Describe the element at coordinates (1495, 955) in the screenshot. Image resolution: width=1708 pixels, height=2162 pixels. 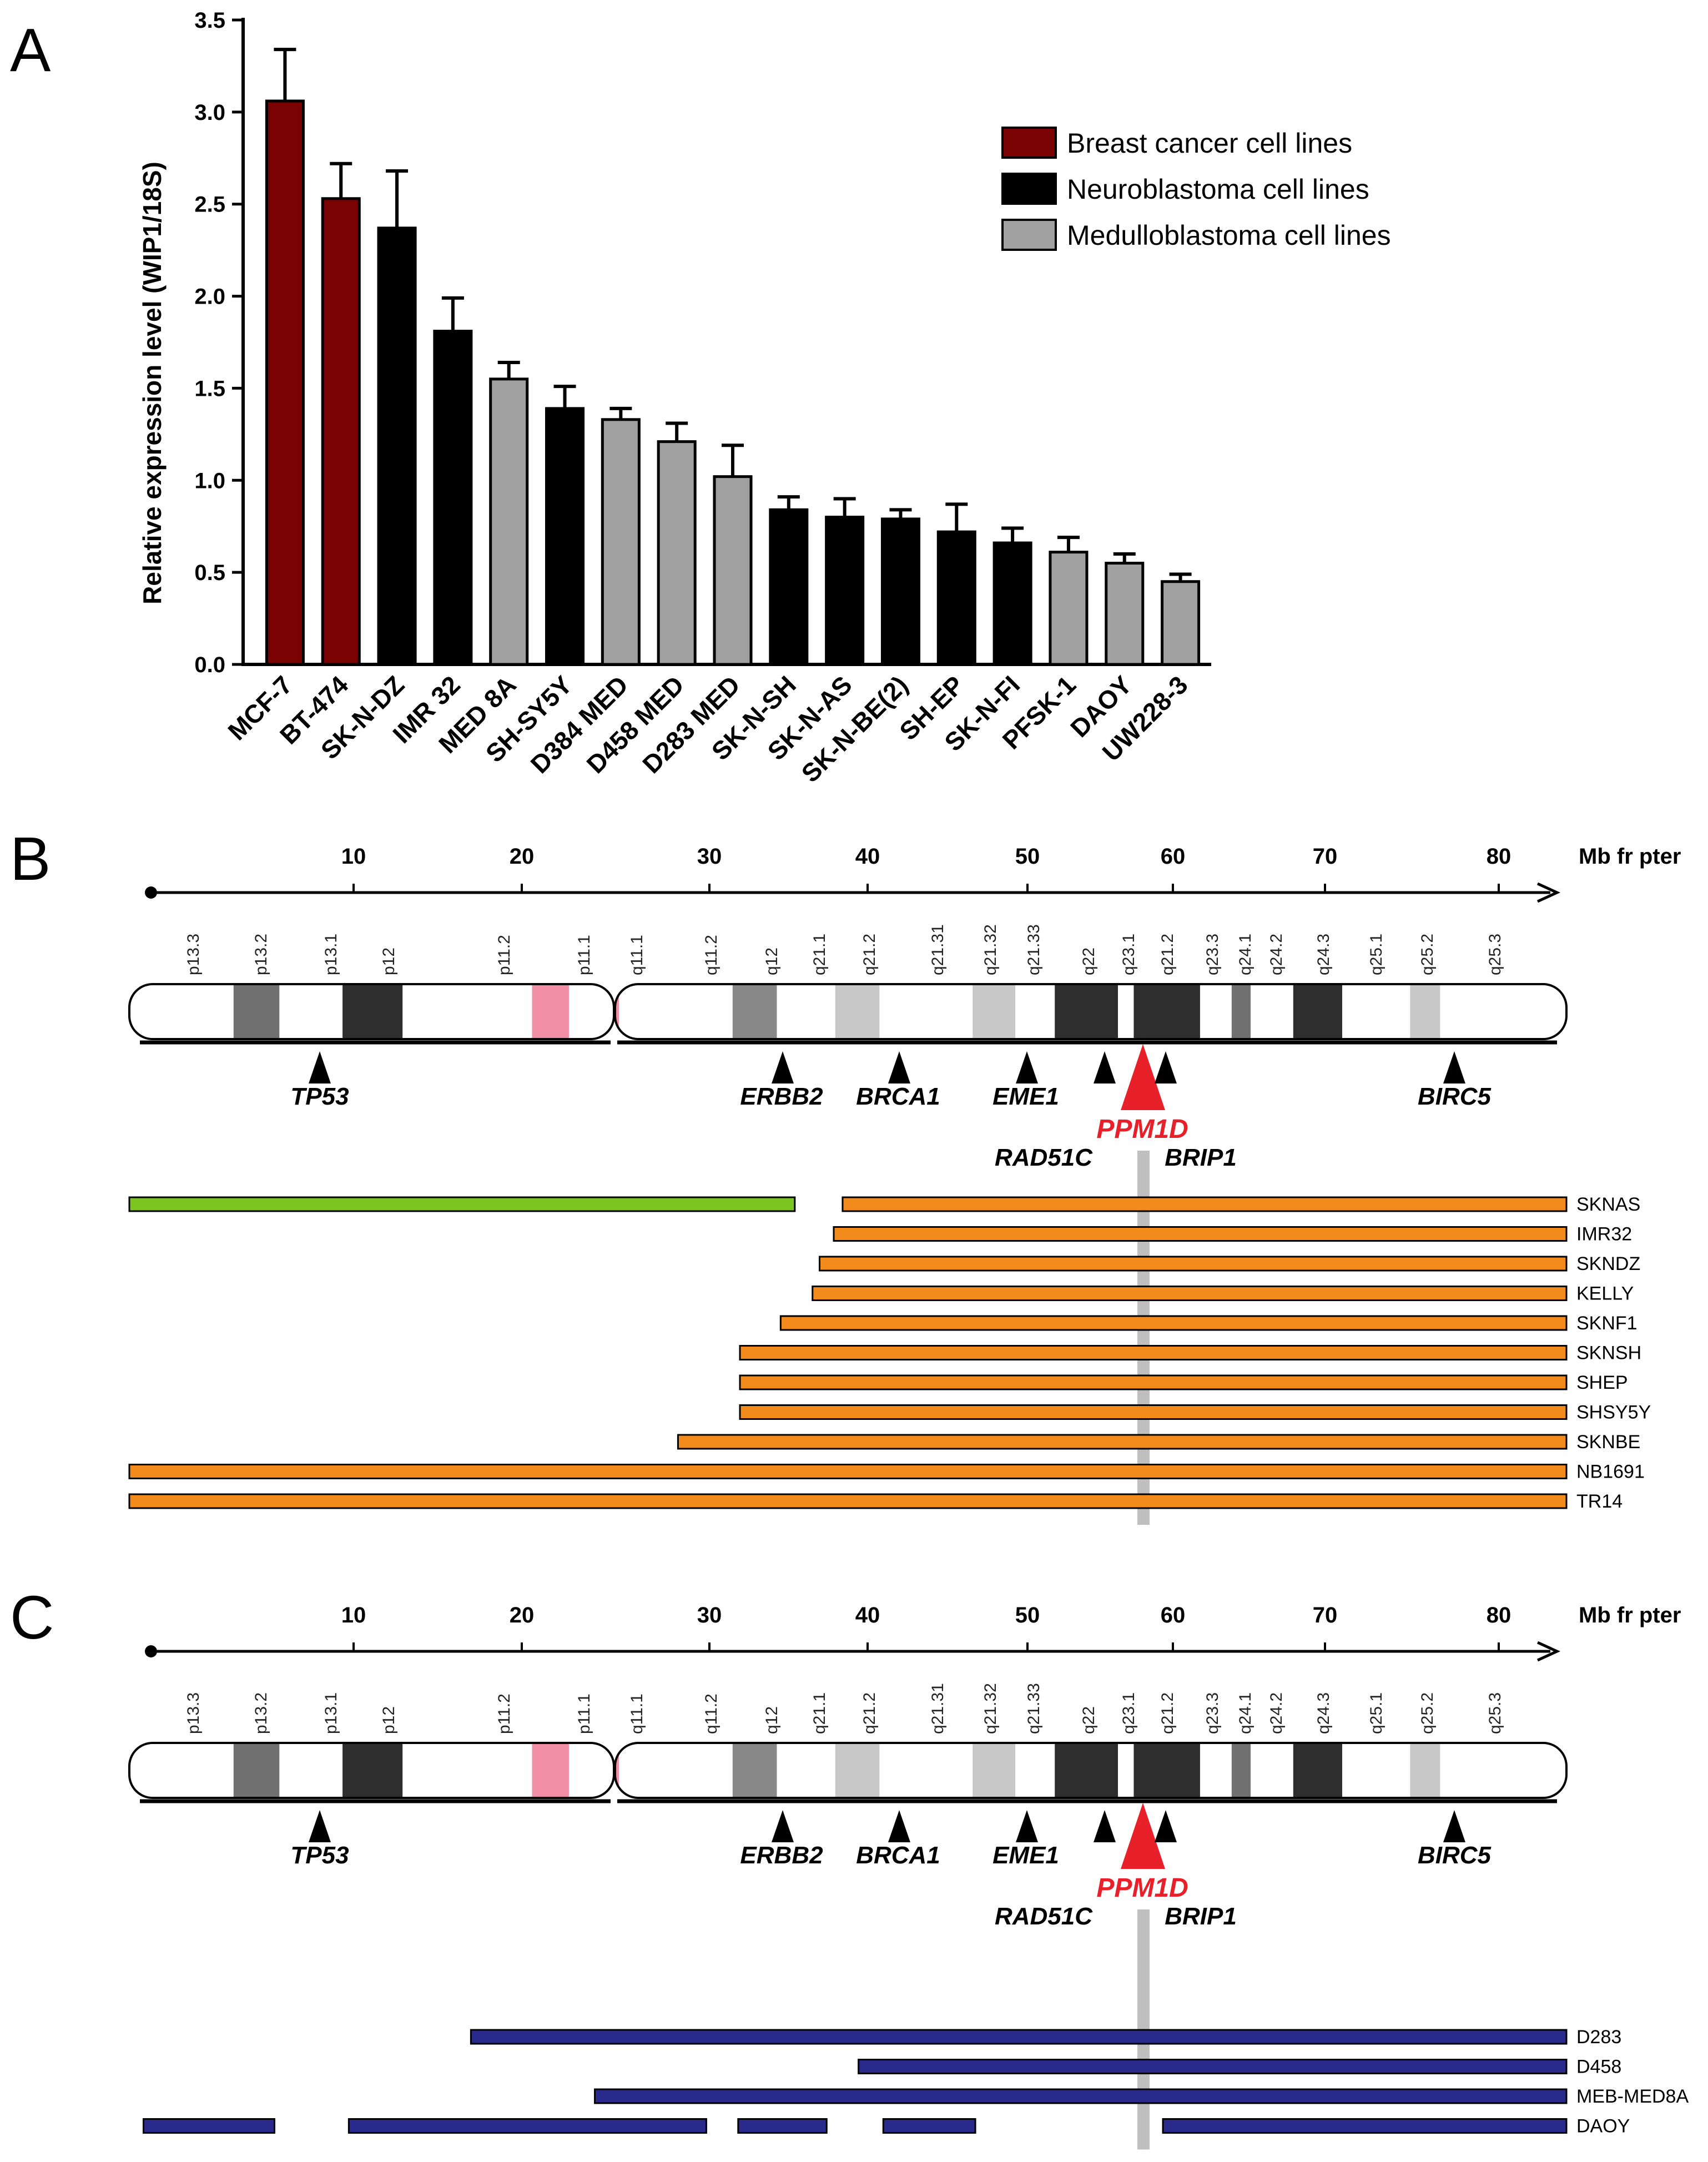
I see `band-label: q25.3` at that location.